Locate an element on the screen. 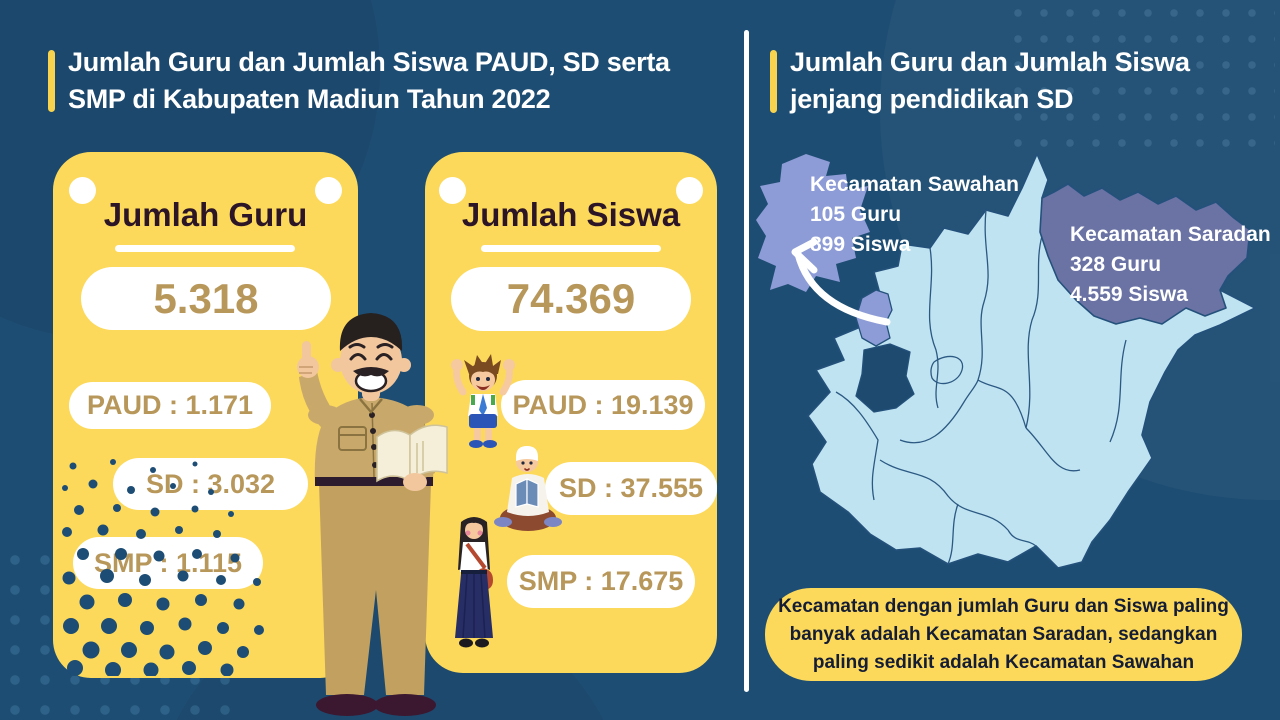 The height and width of the screenshot is (720, 1280). sawahan-guru: 105 Guru is located at coordinates (856, 214).